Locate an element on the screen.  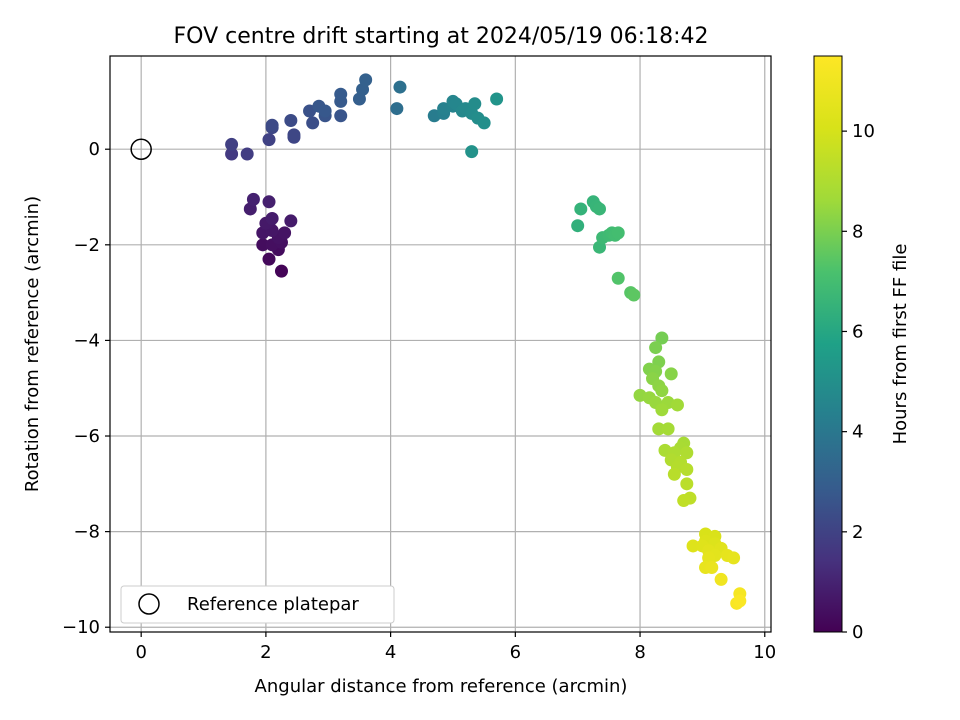
y-tick-label: −4 is located at coordinates (86, 340).